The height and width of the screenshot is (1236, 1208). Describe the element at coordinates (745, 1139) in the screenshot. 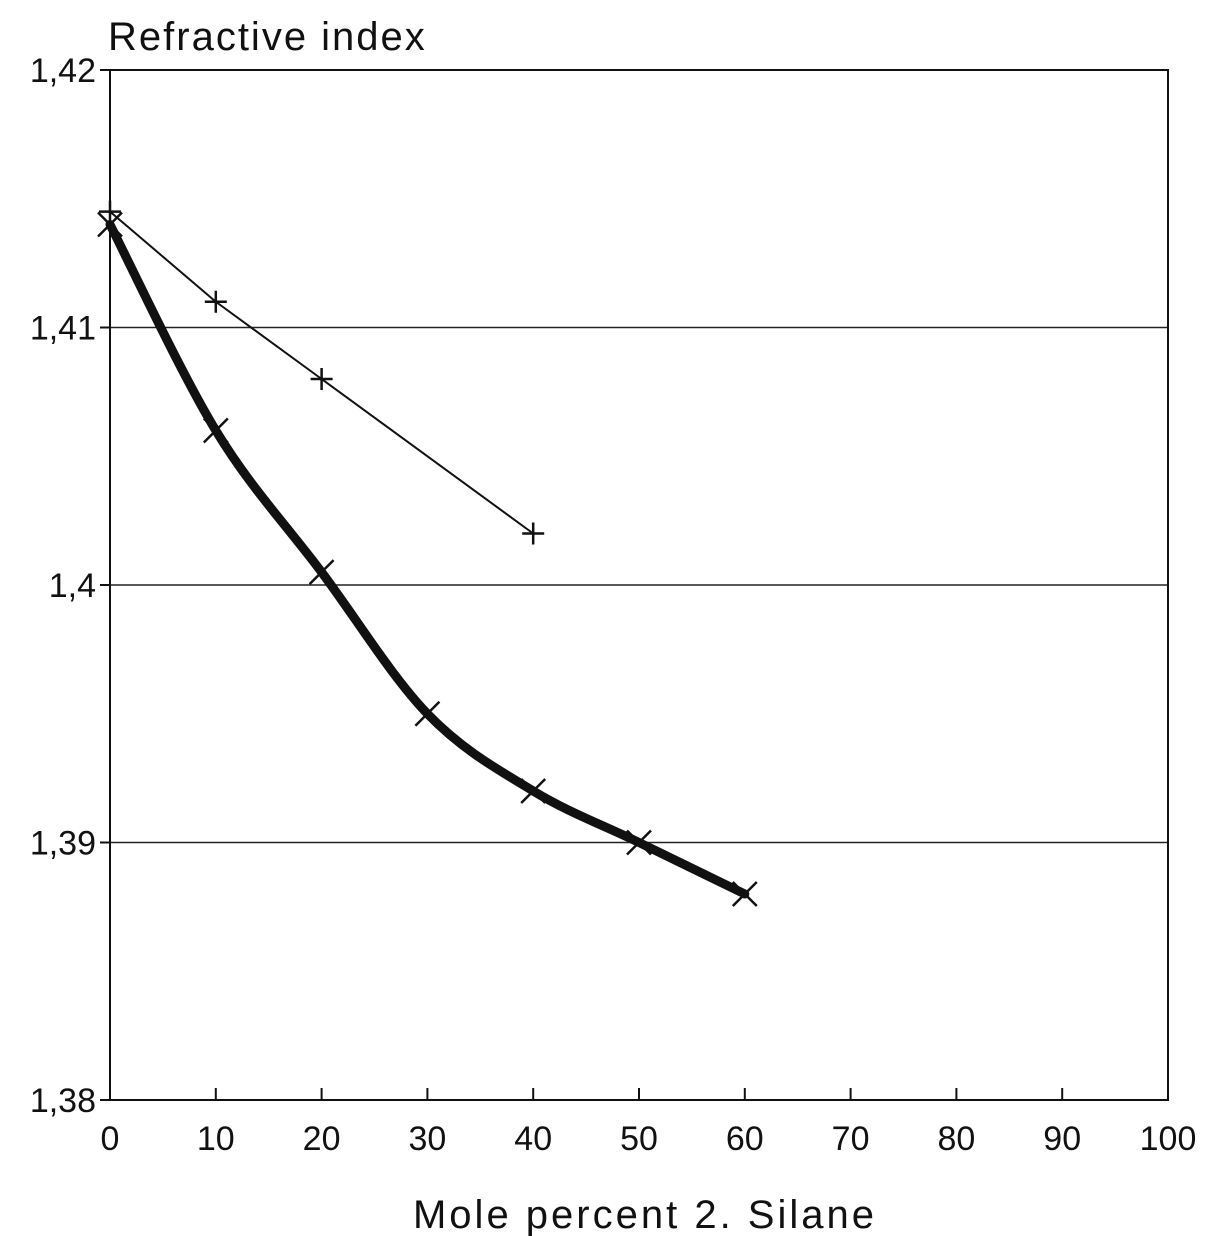

I see `x-tick-label-6: 60` at that location.